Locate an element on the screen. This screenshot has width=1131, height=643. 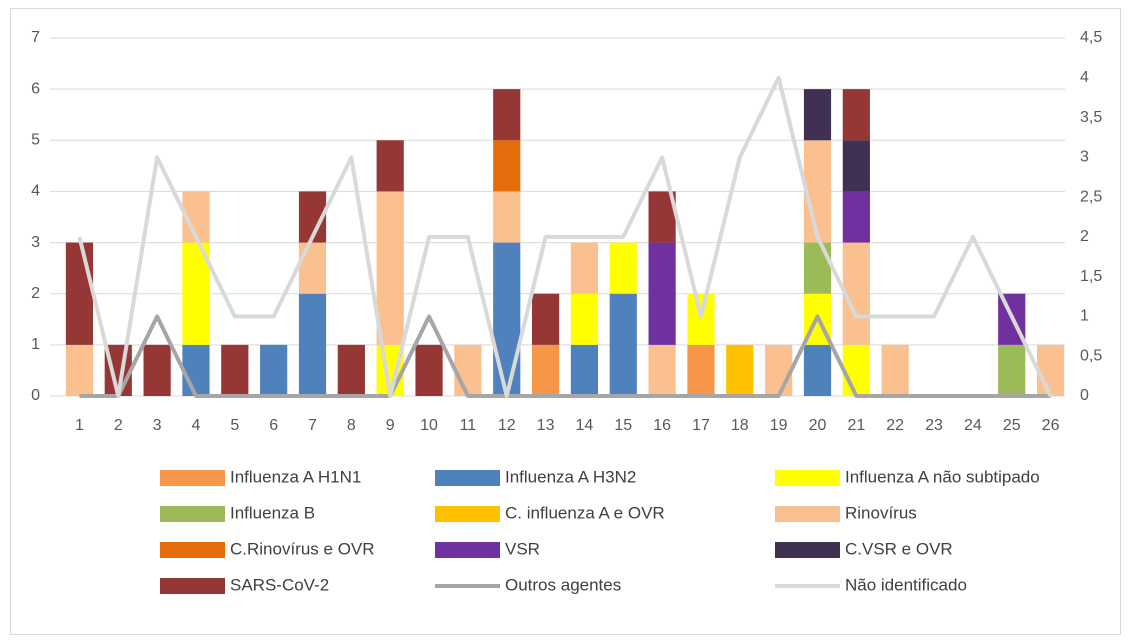
y2-tick-label: 0,5 is located at coordinates (1091, 355).